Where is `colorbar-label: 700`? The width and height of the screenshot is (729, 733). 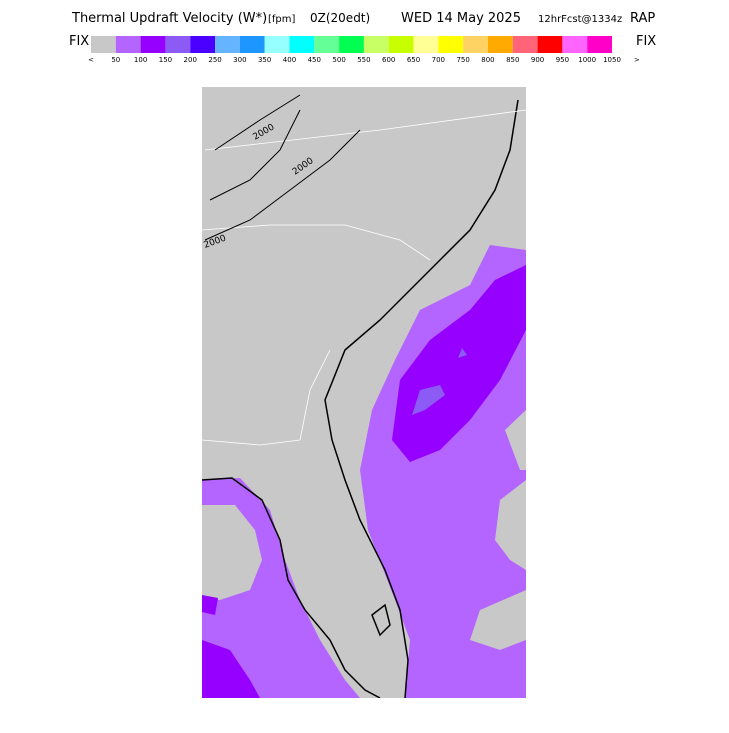
colorbar-label: 700 is located at coordinates (438, 60).